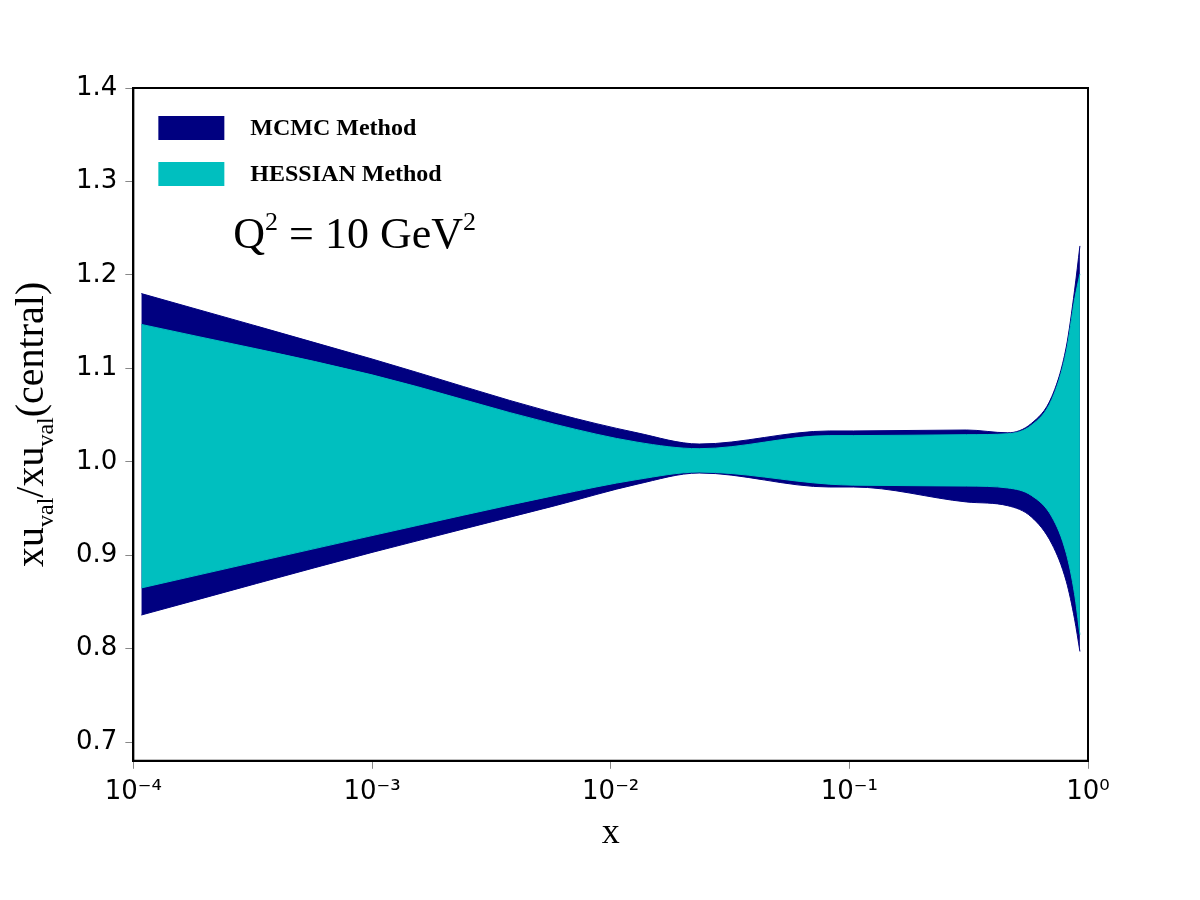  Describe the element at coordinates (96, 272) in the screenshot. I see `y-tick-label: 1.2` at that location.